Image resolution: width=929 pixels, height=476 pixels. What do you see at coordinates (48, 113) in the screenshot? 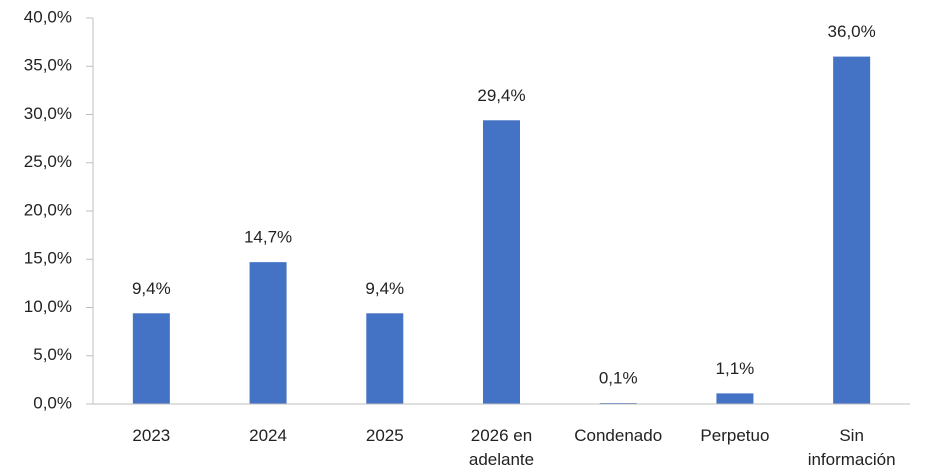
I see `y-tick-label: 30,0%` at bounding box center [48, 113].